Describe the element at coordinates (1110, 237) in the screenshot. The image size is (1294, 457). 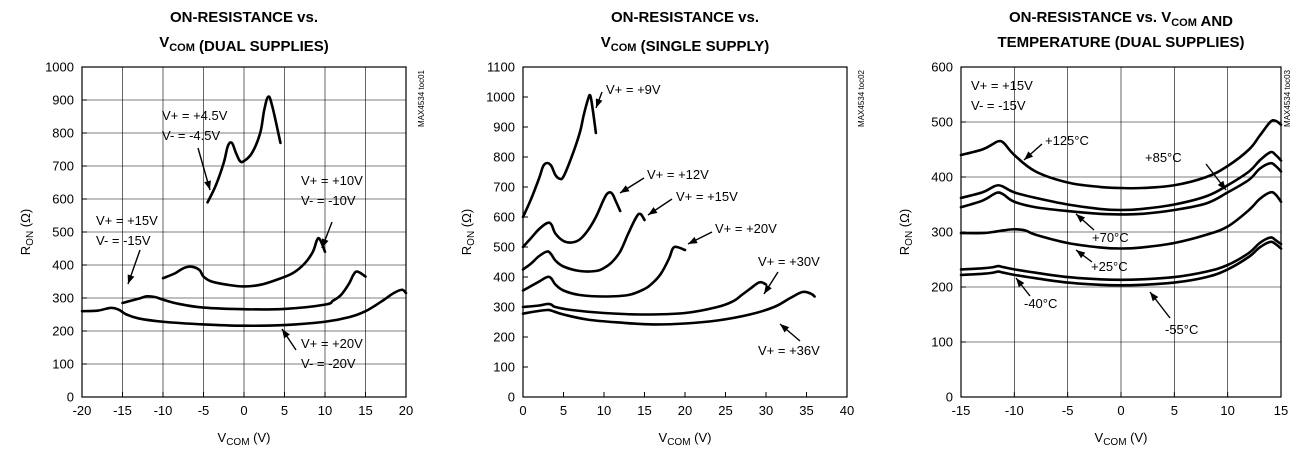
I see `annotation-label-4: +70°C` at that location.